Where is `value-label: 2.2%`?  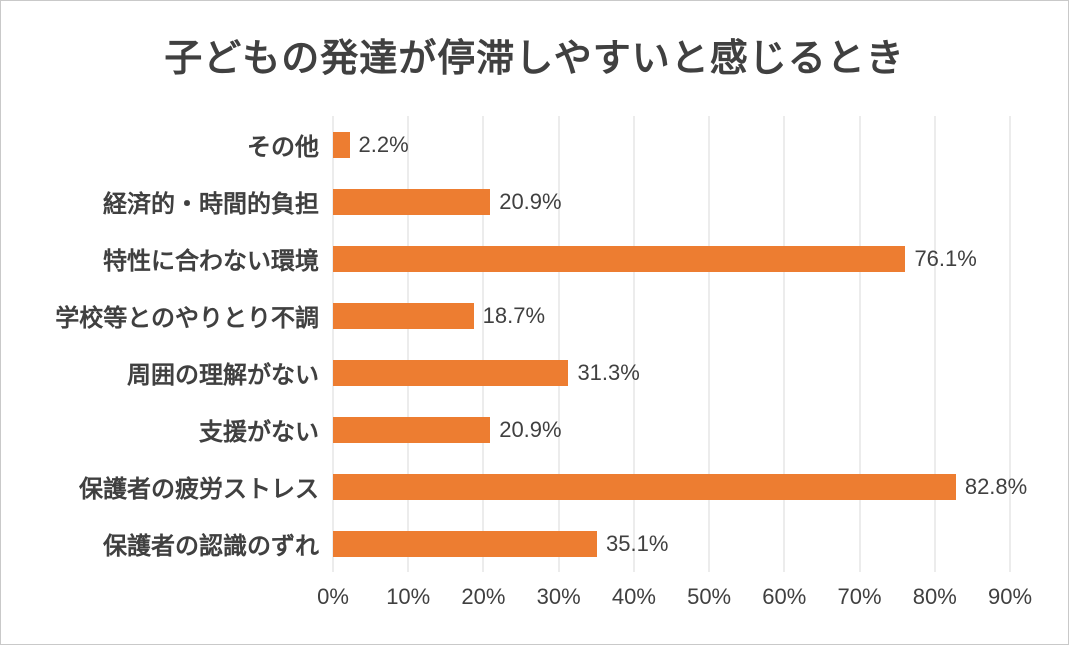 value-label: 2.2% is located at coordinates (383, 144).